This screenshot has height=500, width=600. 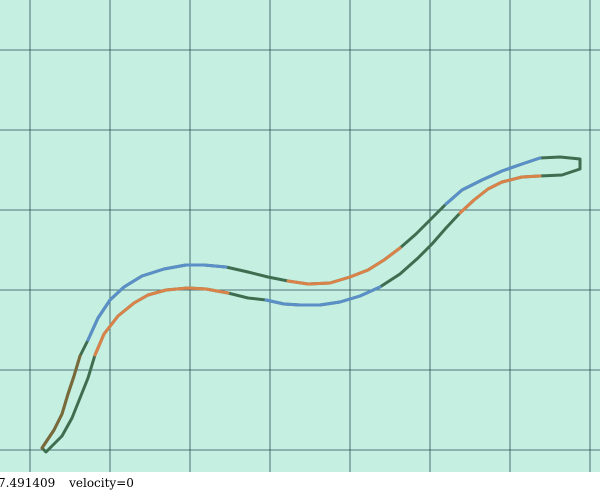 What do you see at coordinates (500, 194) in the screenshot?
I see `track-segment-orange-right` at bounding box center [500, 194].